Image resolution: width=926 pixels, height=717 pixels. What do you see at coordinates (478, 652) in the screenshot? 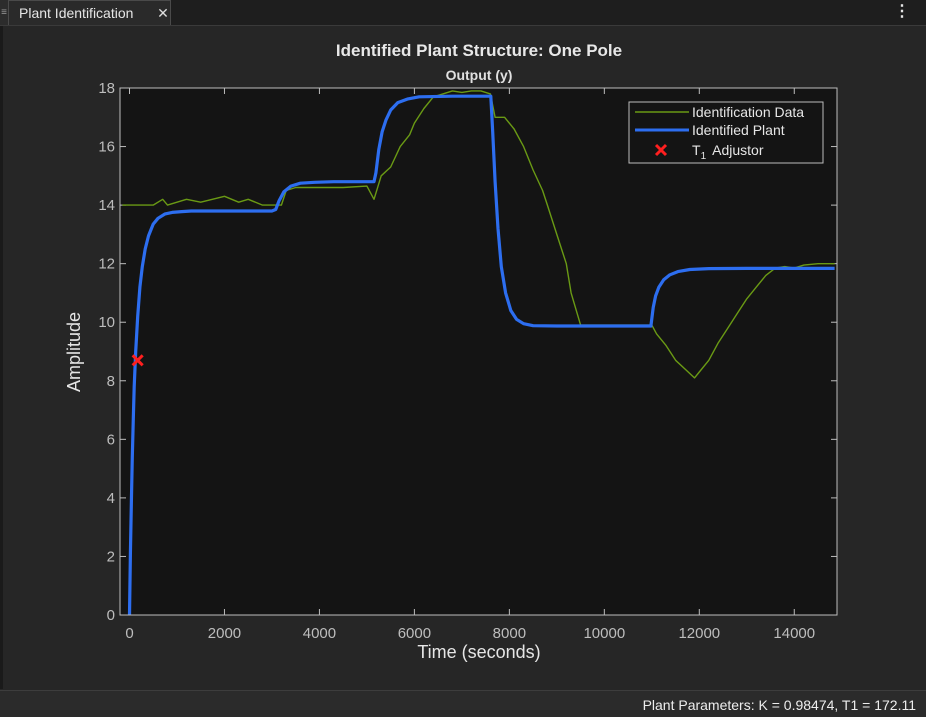
I see `x-axis-label: Time (seconds)` at bounding box center [478, 652].